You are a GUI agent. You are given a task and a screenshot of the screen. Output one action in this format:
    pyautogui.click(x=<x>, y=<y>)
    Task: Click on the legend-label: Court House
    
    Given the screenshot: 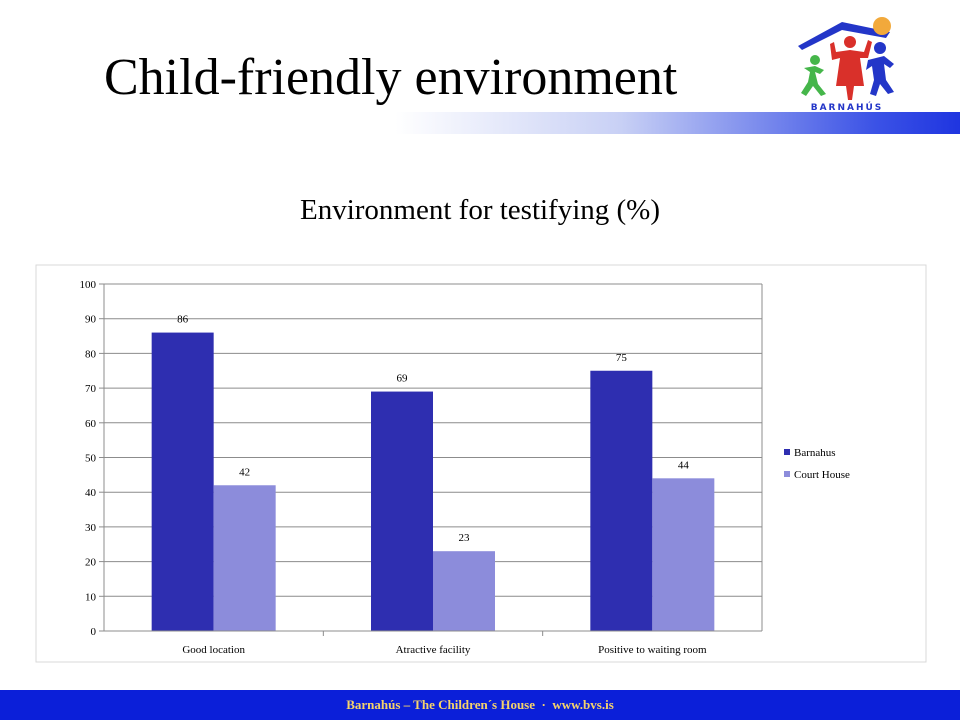 What is the action you would take?
    pyautogui.click(x=822, y=475)
    